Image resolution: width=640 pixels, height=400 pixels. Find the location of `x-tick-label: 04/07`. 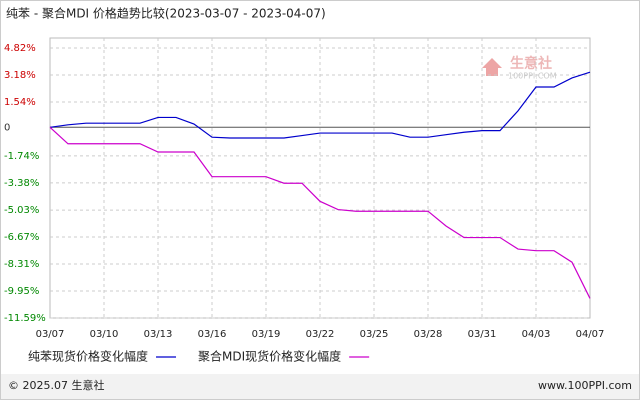

x-tick-label: 04/07 is located at coordinates (590, 334).